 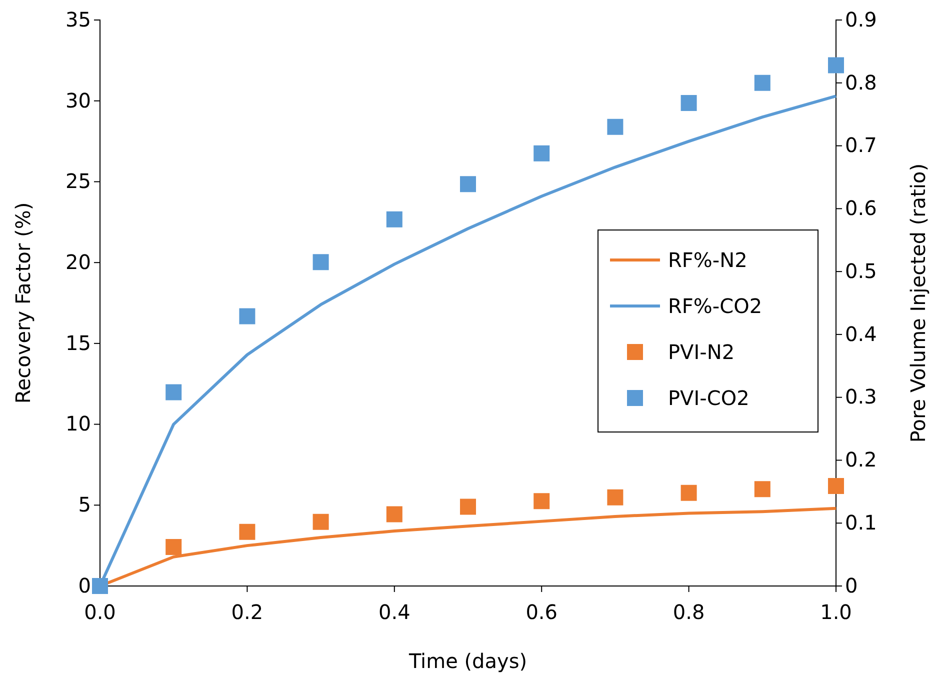 What do you see at coordinates (918, 303) in the screenshot?
I see `y2-axis-title: Pore Volume Injected (ratio)` at bounding box center [918, 303].